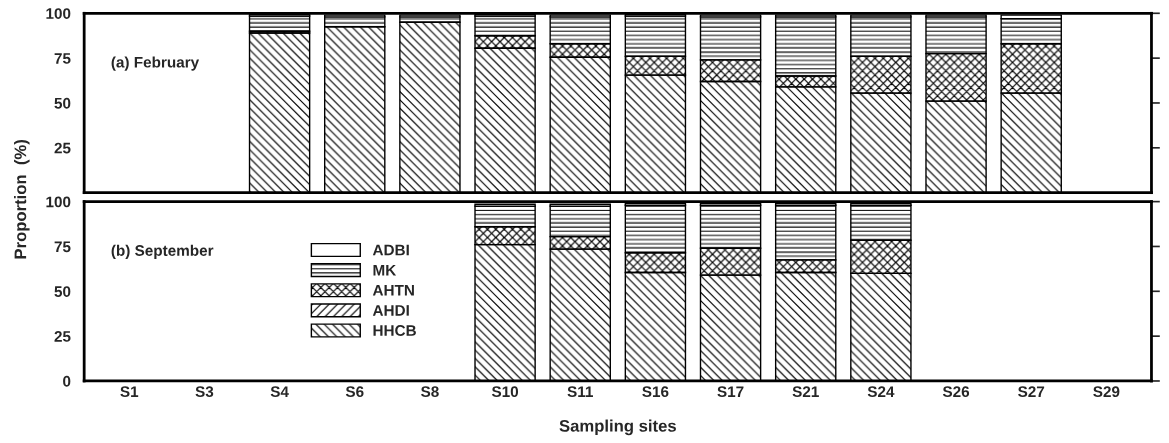  What do you see at coordinates (385, 270) in the screenshot?
I see `legend-label: MK` at bounding box center [385, 270].